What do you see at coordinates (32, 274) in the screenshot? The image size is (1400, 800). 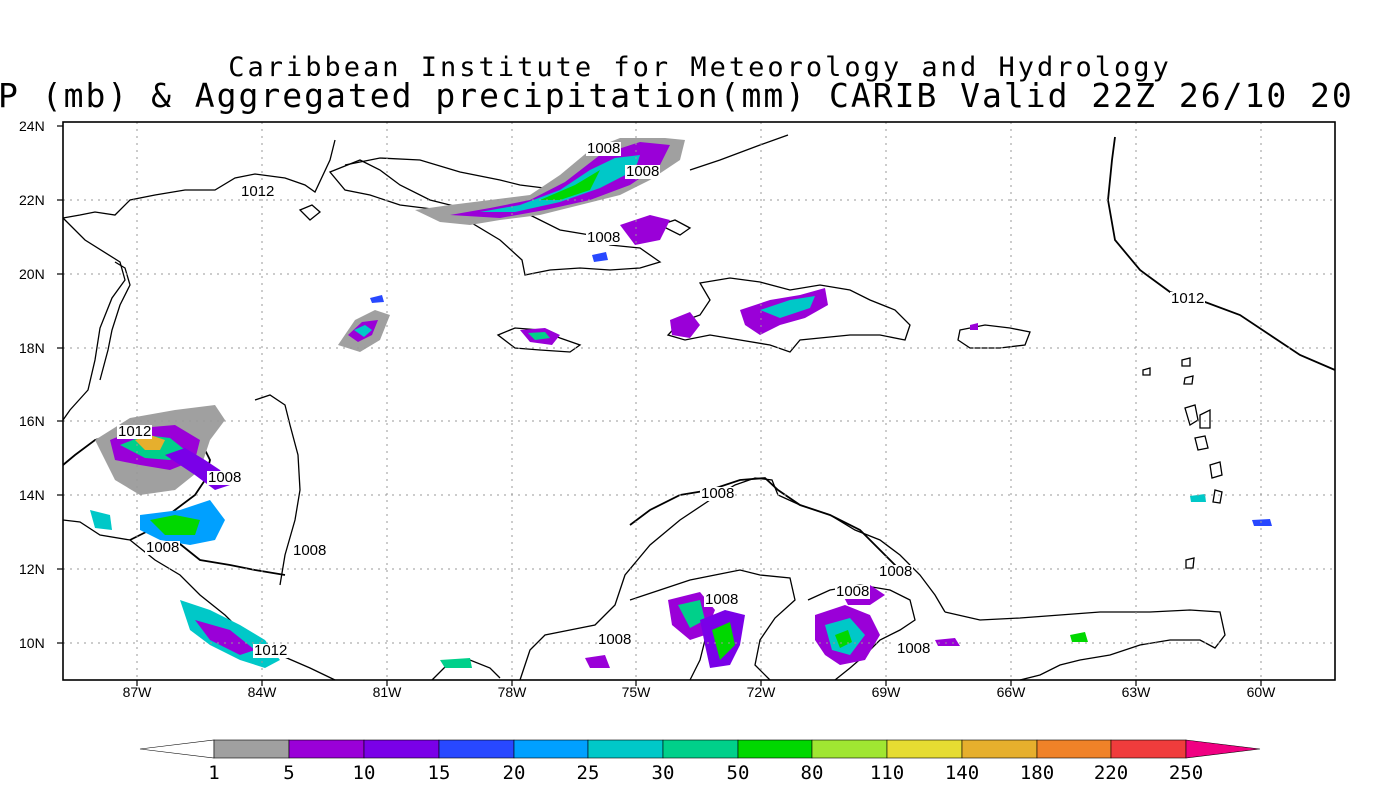 I see `lat-label: 20N` at bounding box center [32, 274].